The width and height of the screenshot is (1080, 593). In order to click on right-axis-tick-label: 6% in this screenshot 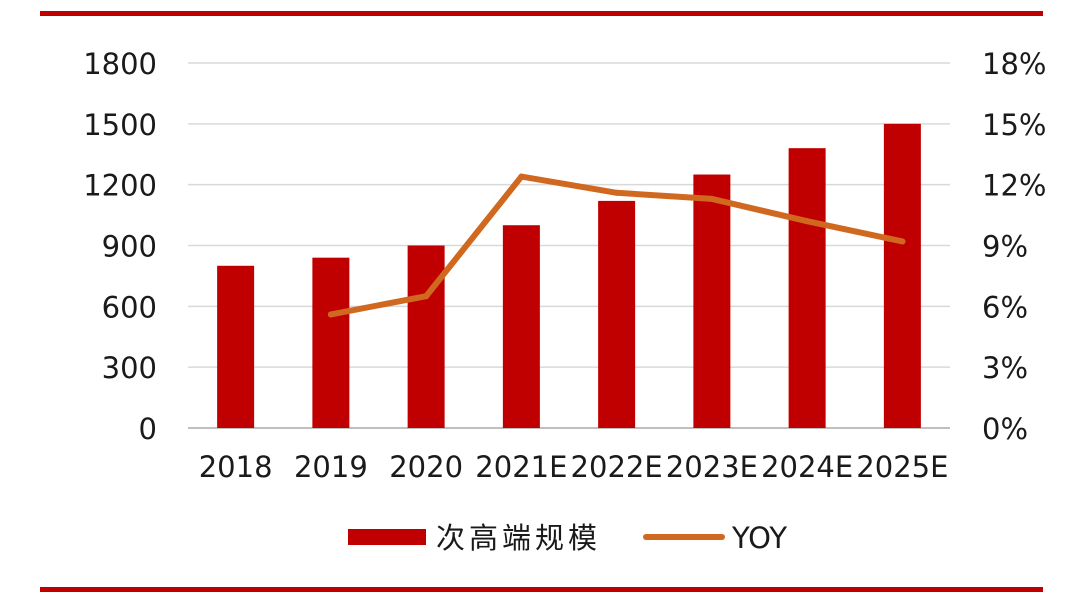, I will do `click(1005, 307)`.